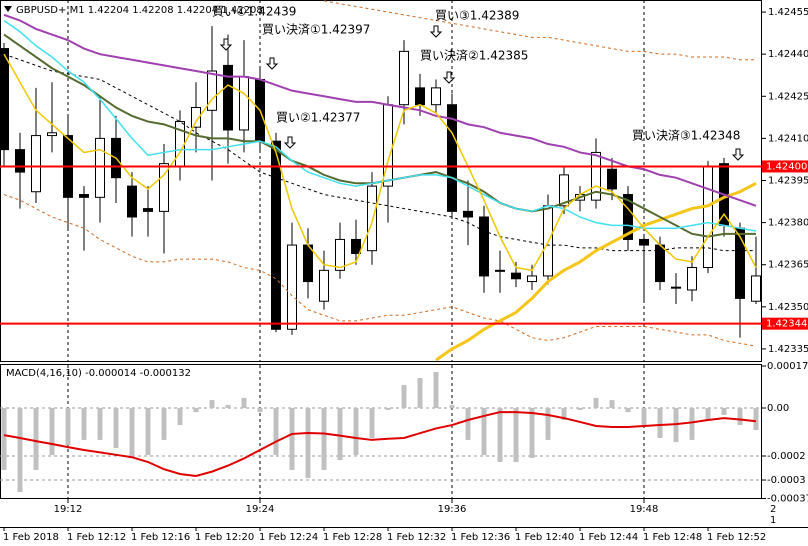  What do you see at coordinates (98, 373) in the screenshot?
I see `macd-title: MACD(4,16,10) -0.000014 -0.000132` at bounding box center [98, 373].